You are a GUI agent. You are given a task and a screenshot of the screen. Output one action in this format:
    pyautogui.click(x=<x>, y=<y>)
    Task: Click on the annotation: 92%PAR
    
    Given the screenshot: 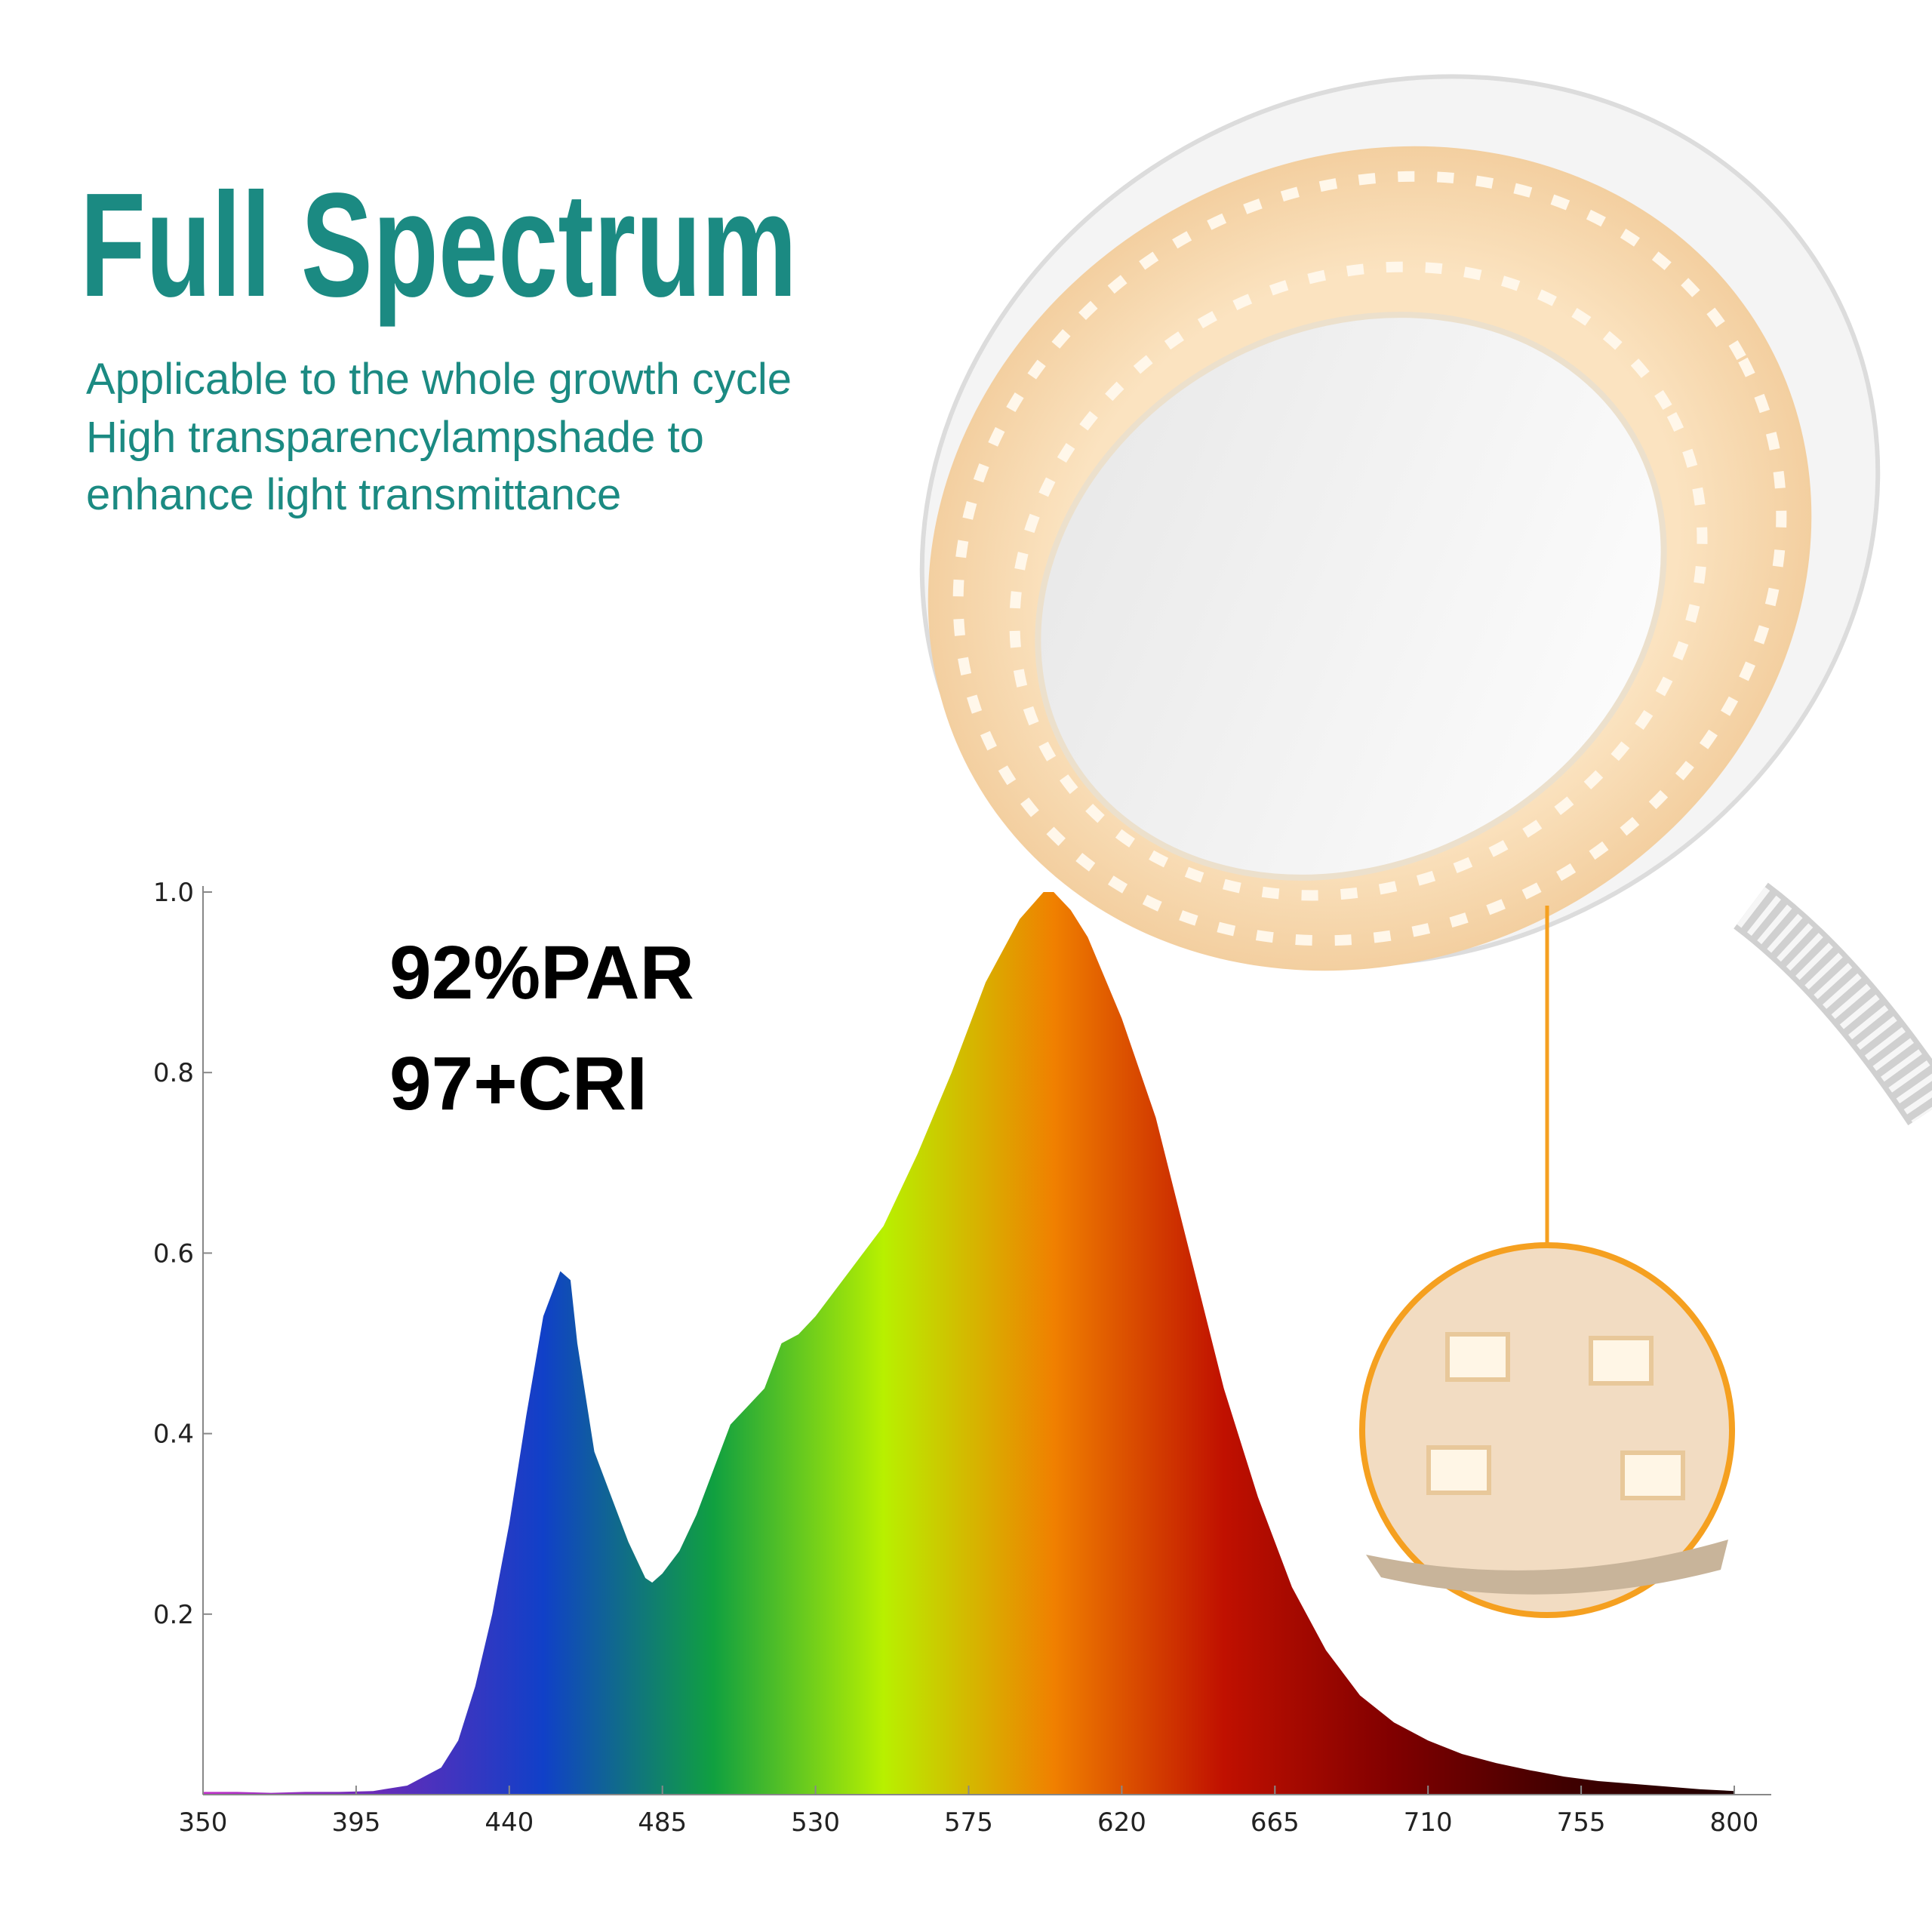 What is the action you would take?
    pyautogui.click(x=541, y=973)
    